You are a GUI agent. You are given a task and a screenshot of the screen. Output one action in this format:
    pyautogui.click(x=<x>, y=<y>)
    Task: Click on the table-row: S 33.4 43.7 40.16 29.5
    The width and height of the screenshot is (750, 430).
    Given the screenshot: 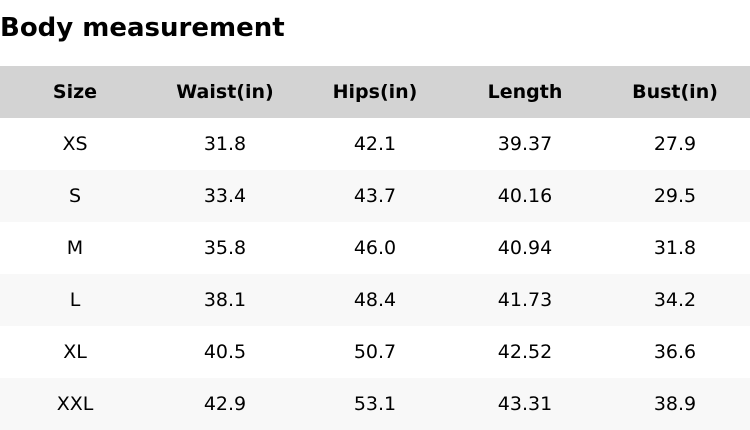 What is the action you would take?
    pyautogui.click(x=375, y=196)
    